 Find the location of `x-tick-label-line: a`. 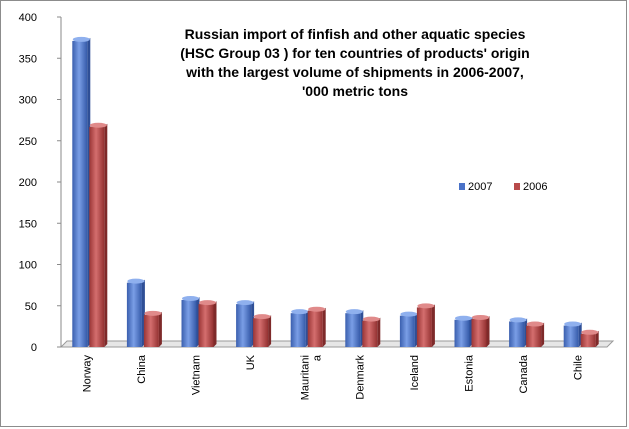

x-tick-label-line: a is located at coordinates (318, 357).